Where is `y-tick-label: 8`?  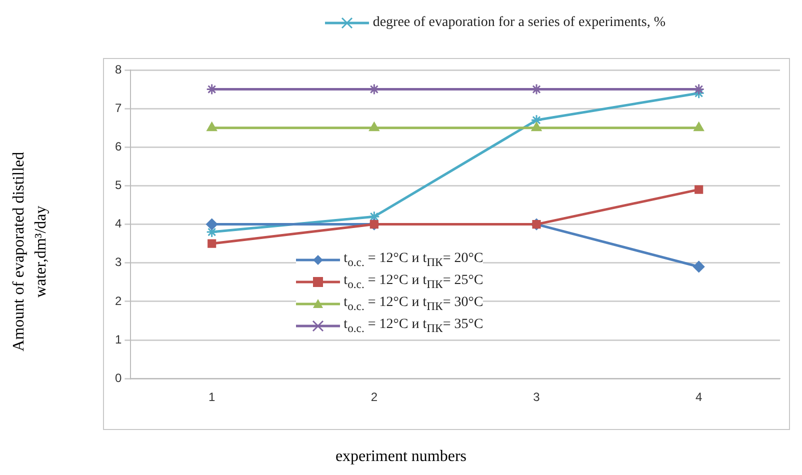 y-tick-label: 8 is located at coordinates (118, 69).